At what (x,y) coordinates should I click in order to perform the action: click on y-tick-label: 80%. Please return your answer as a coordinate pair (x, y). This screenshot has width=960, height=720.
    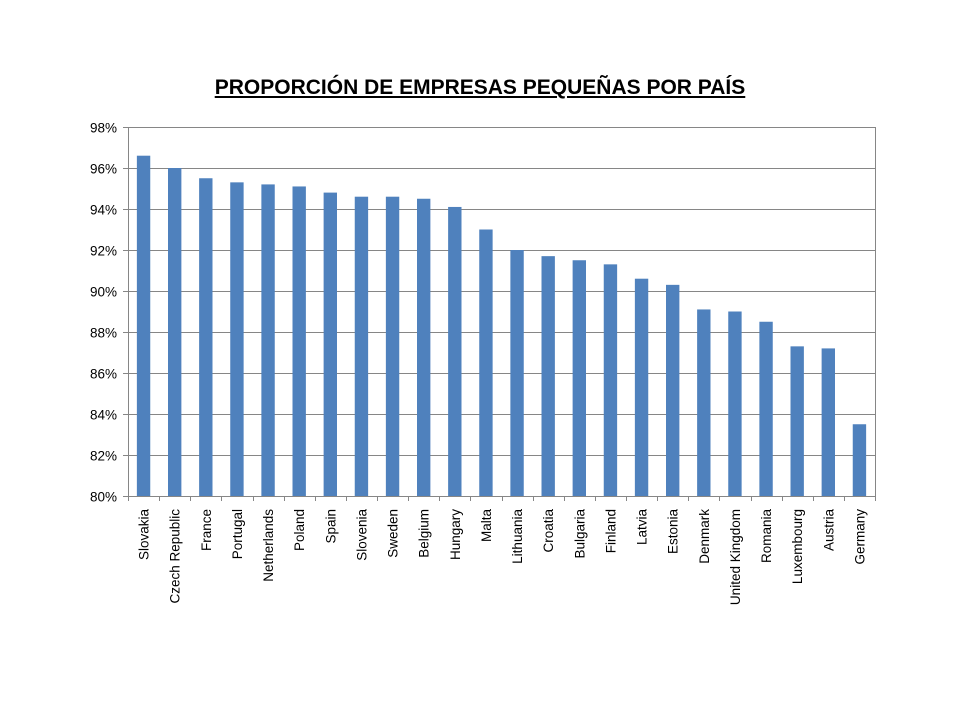
    Looking at the image, I should click on (103, 497).